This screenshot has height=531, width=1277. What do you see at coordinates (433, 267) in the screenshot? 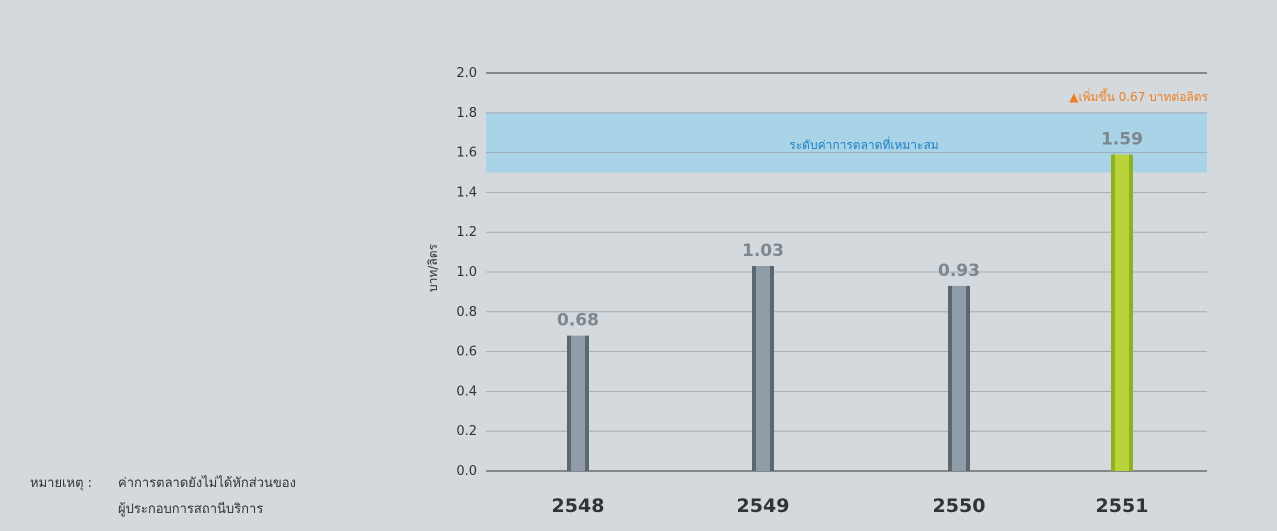
I see `y-axis-label: บาท/ลิตร` at bounding box center [433, 267].